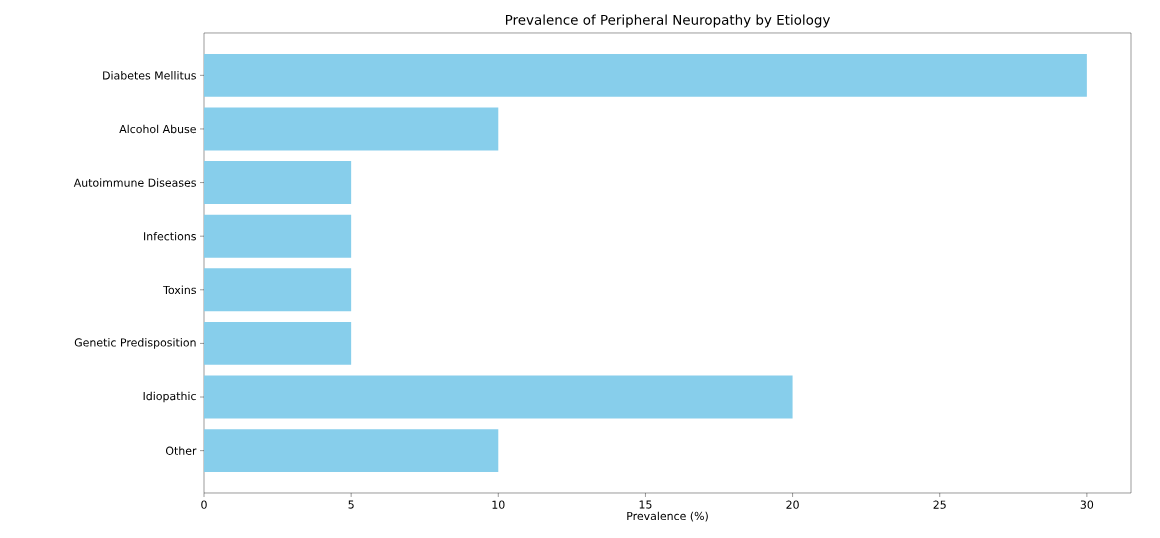  I want to click on x-tick-label: 15, so click(645, 504).